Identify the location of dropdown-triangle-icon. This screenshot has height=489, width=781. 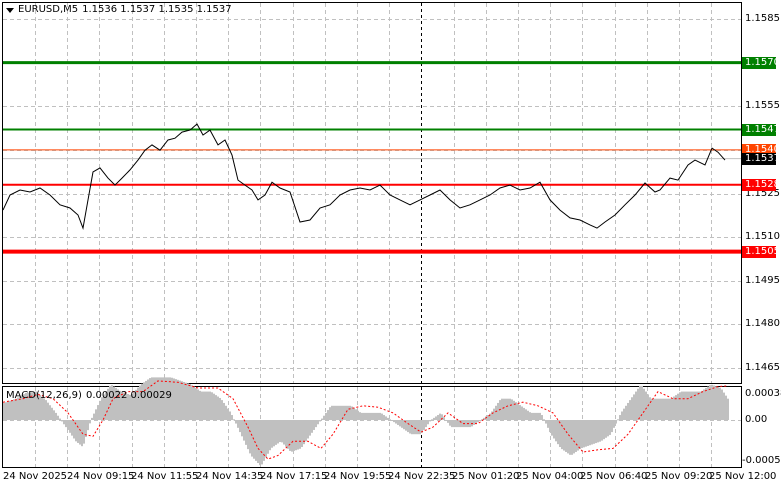
(10, 10).